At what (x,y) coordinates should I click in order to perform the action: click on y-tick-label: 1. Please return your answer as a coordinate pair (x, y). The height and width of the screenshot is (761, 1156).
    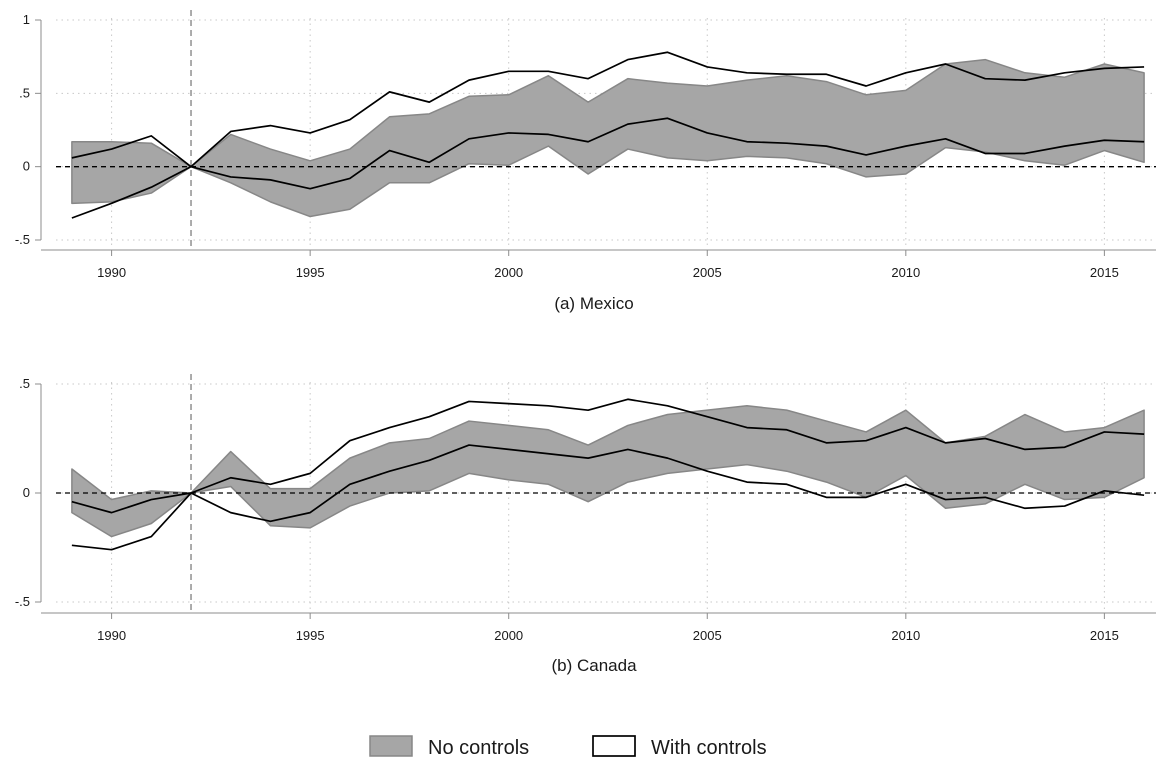
    Looking at the image, I should click on (26, 19).